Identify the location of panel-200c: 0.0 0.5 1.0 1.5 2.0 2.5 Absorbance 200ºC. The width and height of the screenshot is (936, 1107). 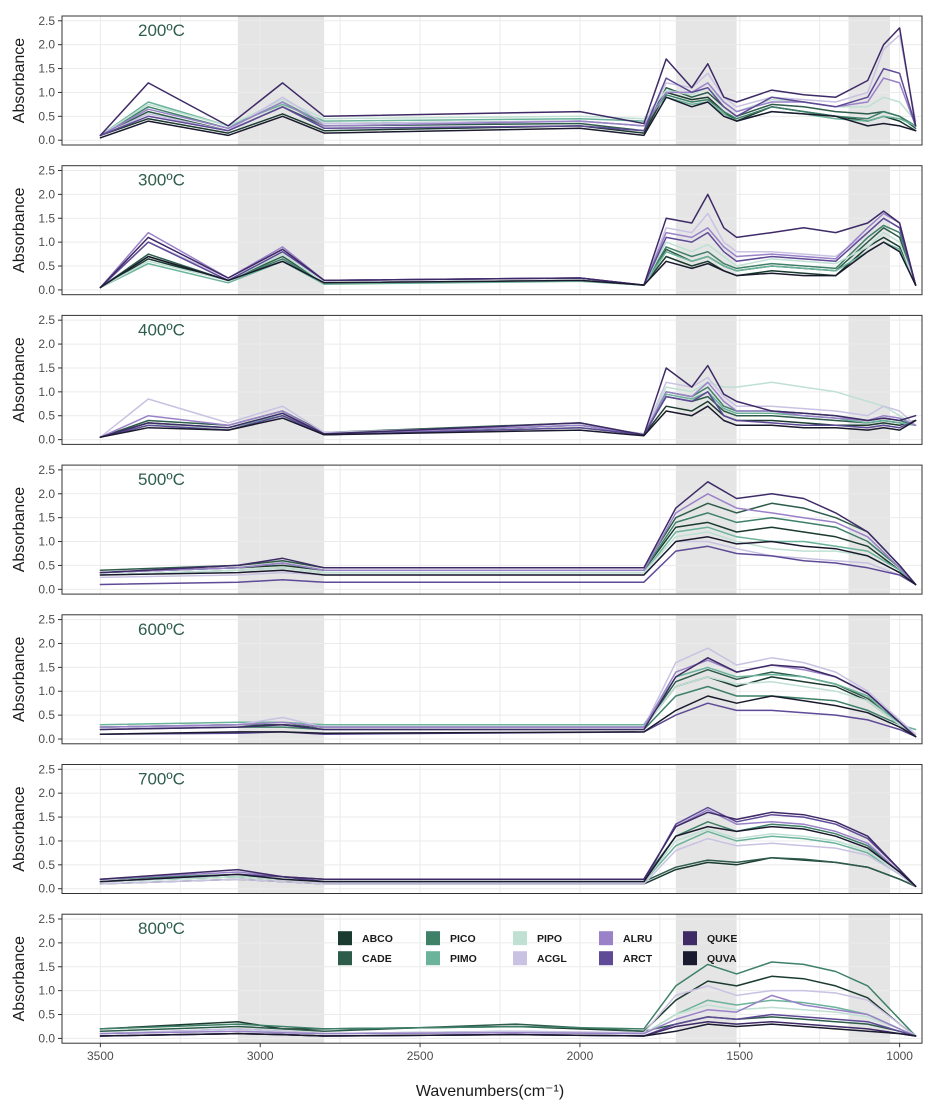
(467, 80).